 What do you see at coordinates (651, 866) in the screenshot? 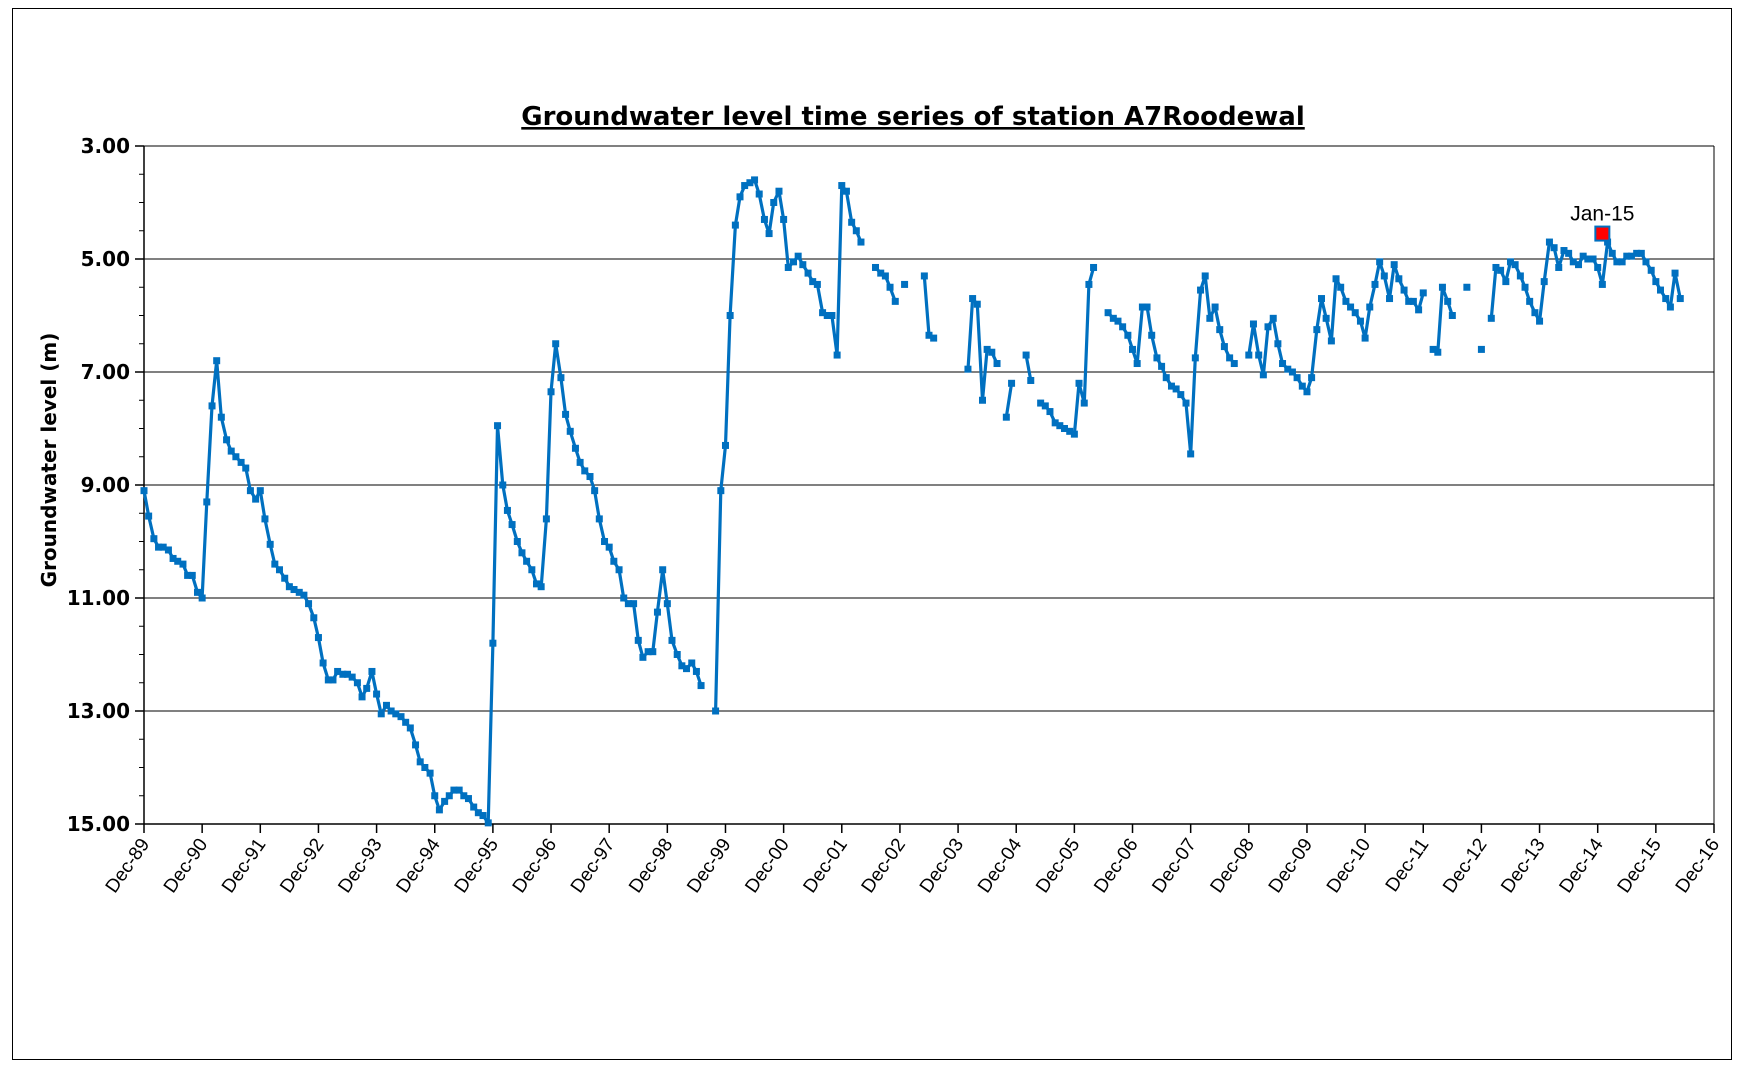
I see `x-tick-label: Dec-98` at bounding box center [651, 866].